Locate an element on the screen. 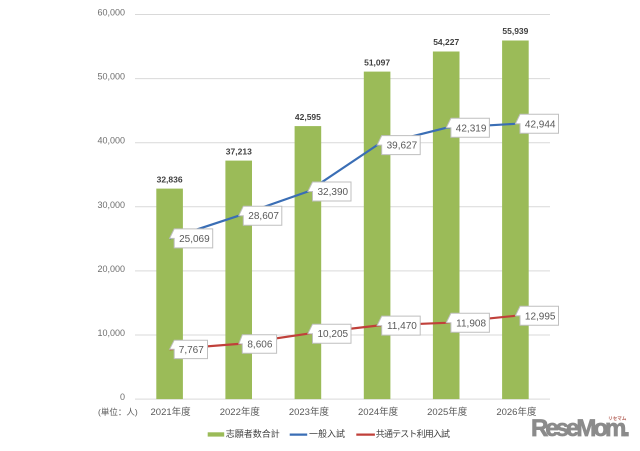  svg-text: 12,995 is located at coordinates (540, 316).